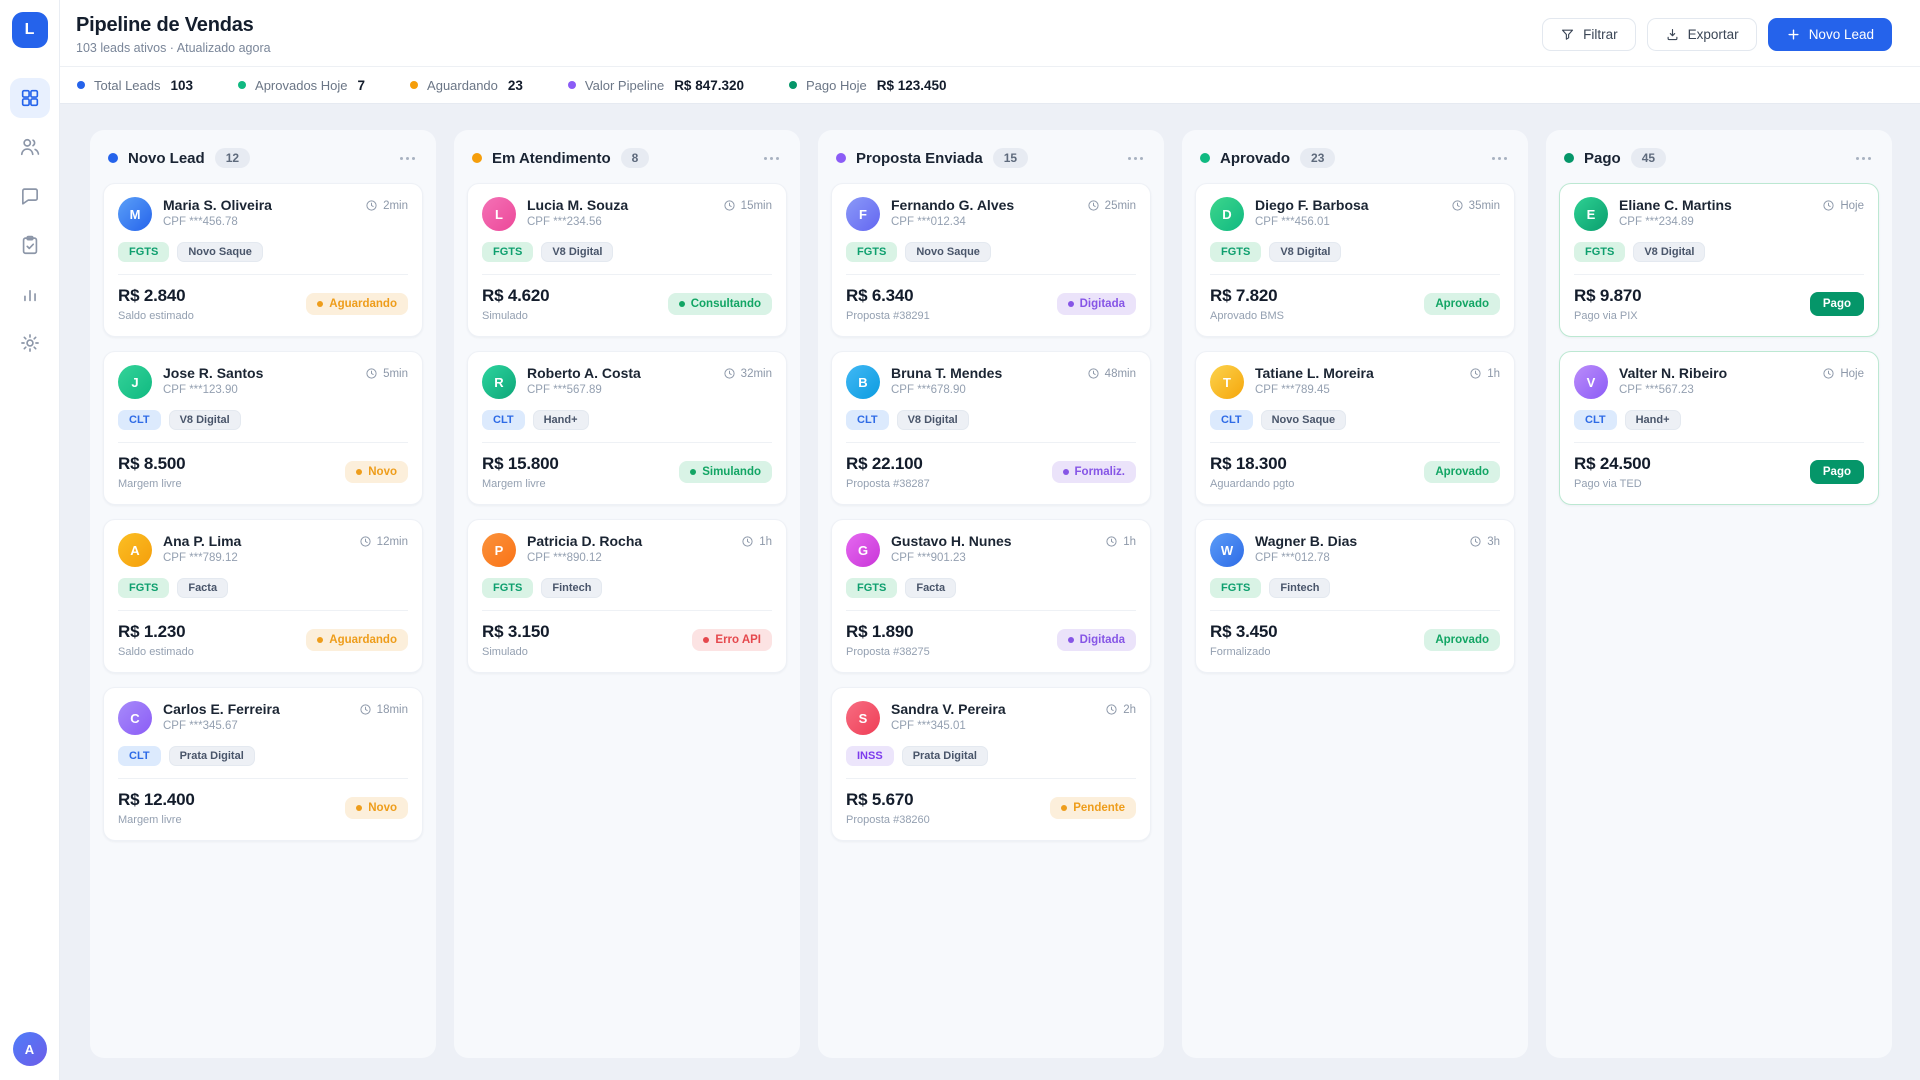 The height and width of the screenshot is (1080, 1920). I want to click on export-button: Exportar, so click(1701, 34).